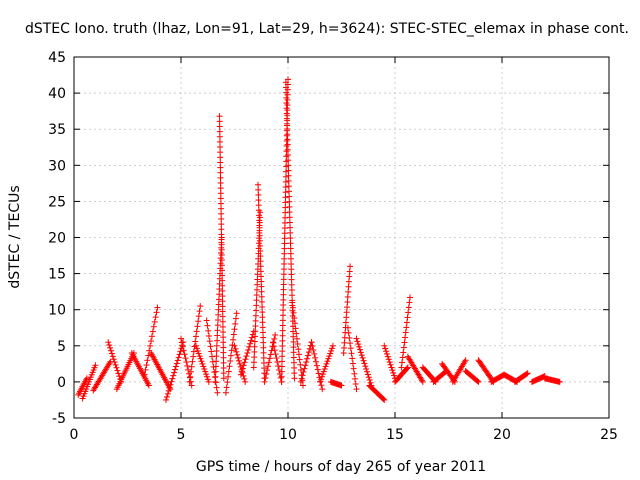 This screenshot has height=480, width=640. I want to click on y-tick-label: 20, so click(57, 239).